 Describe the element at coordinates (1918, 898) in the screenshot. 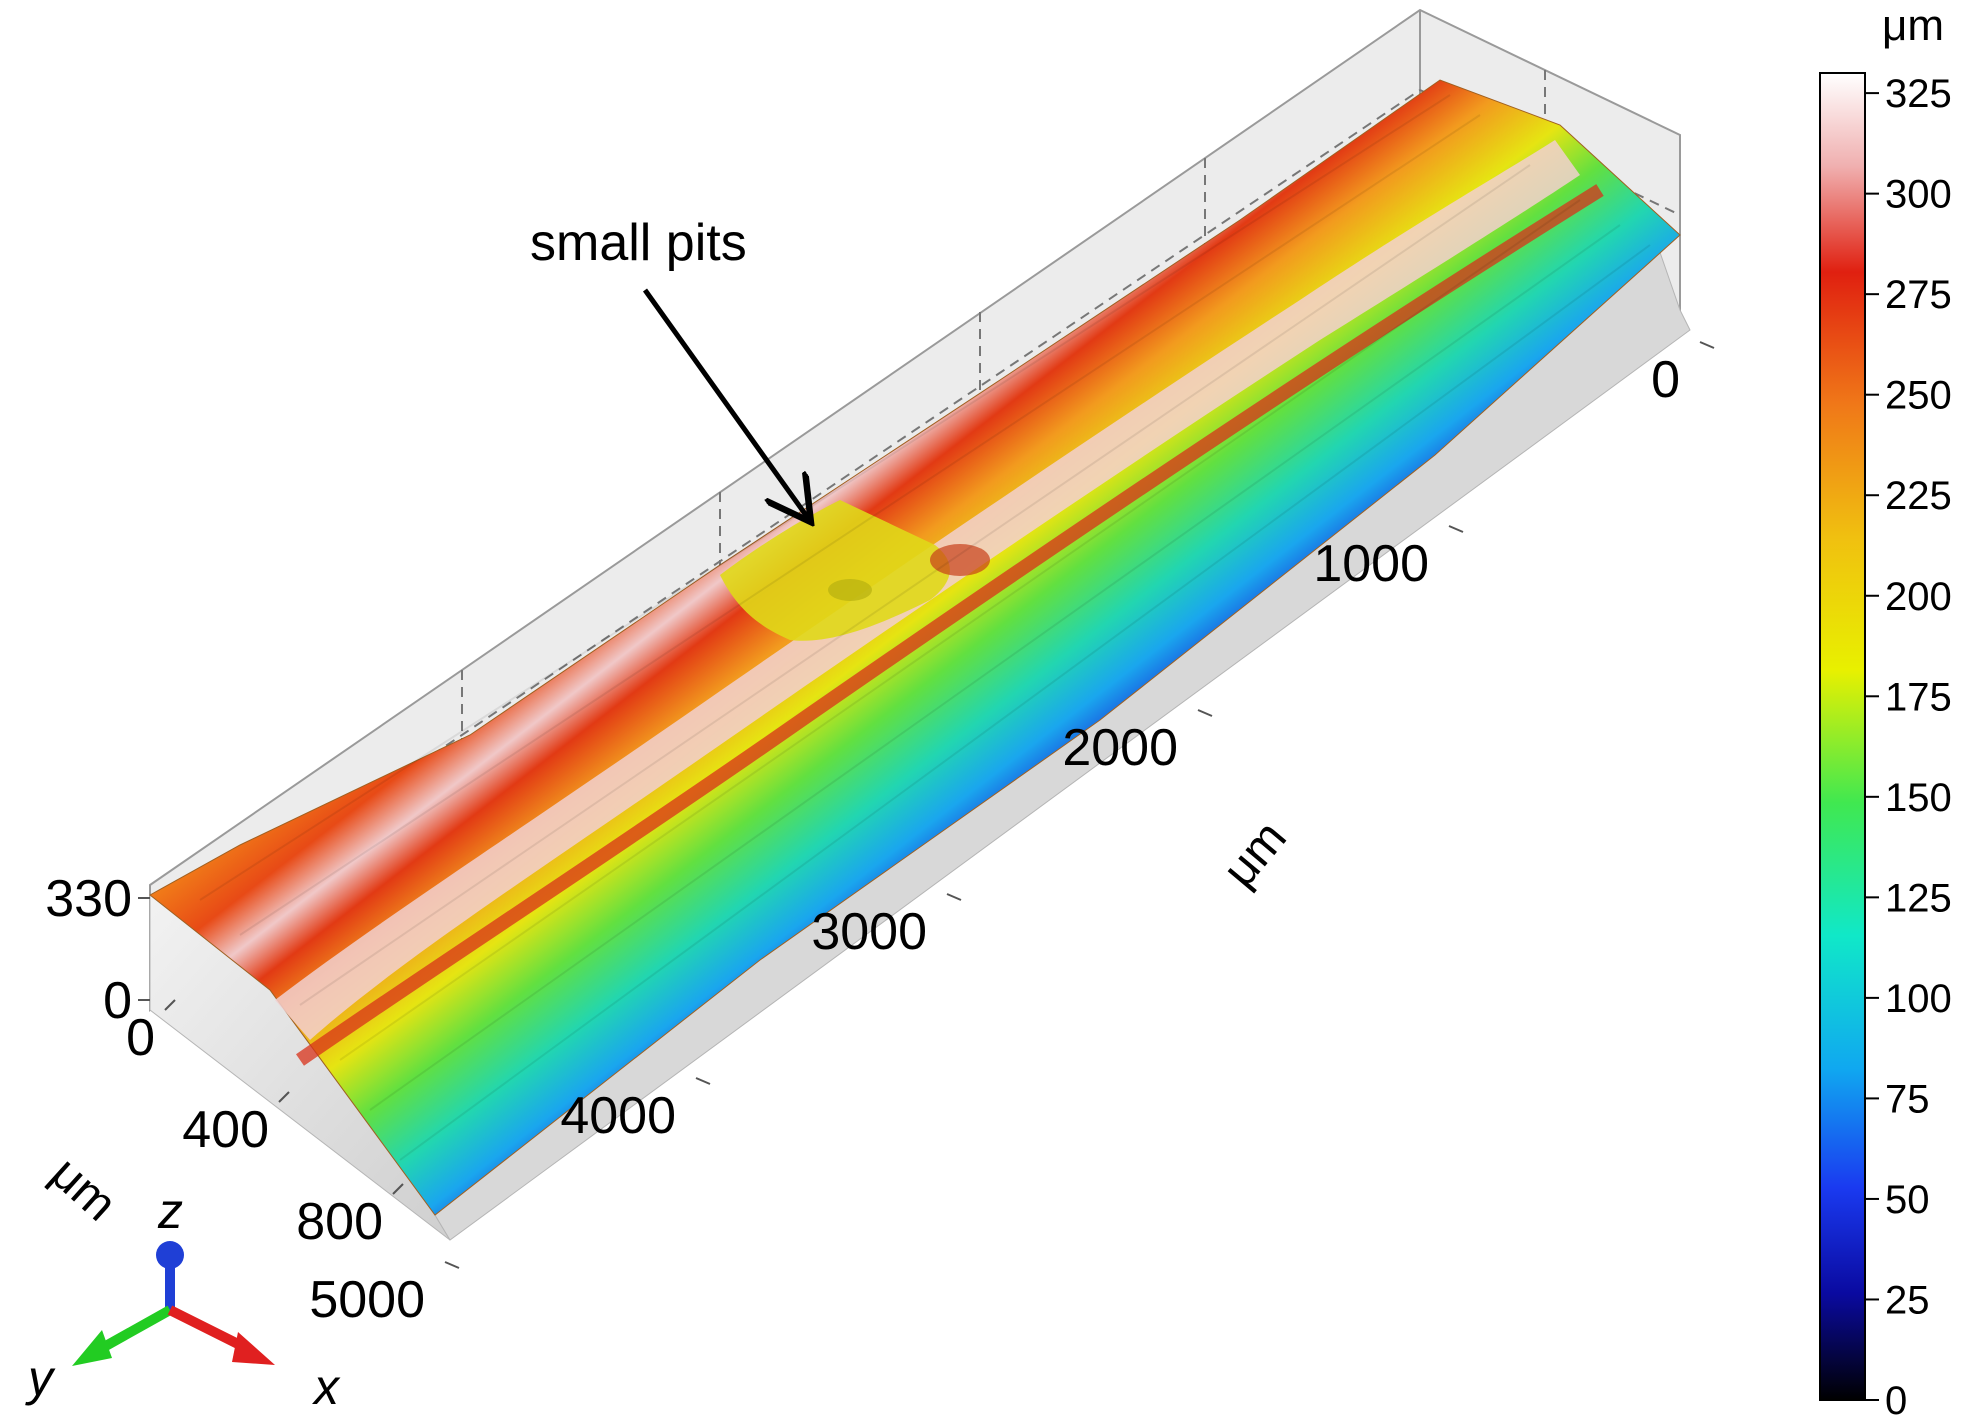

I see `colorbar-tick-label: 125` at that location.